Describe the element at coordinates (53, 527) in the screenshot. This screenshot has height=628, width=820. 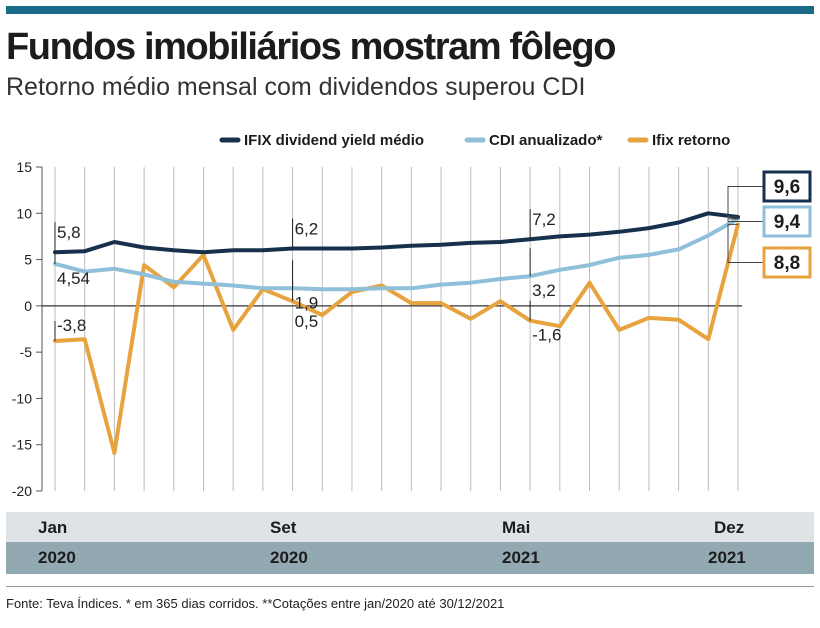
I see `x-label-month: Jan` at that location.